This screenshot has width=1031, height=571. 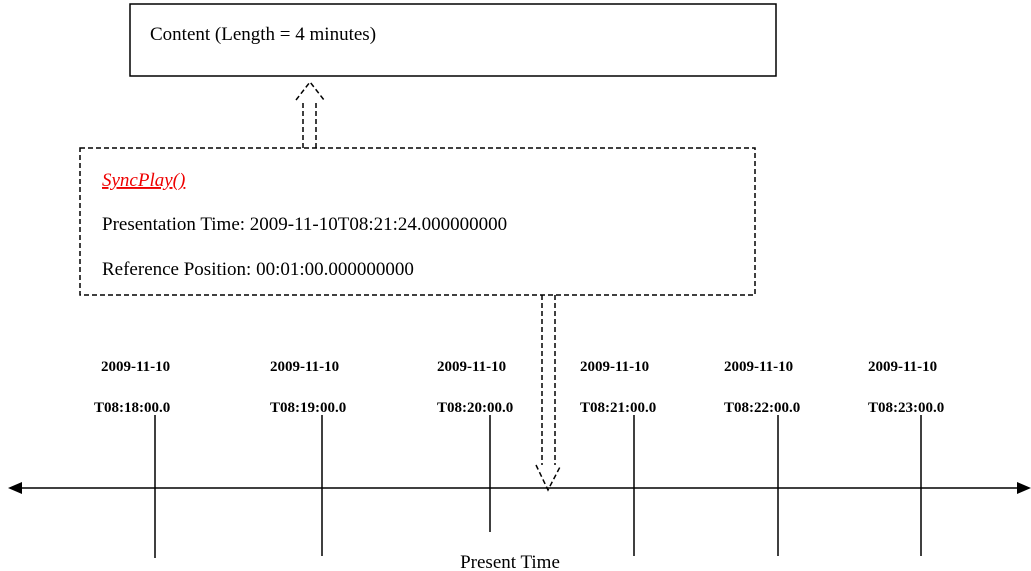 I want to click on tick-time: T08:21:00.0, so click(x=618, y=408).